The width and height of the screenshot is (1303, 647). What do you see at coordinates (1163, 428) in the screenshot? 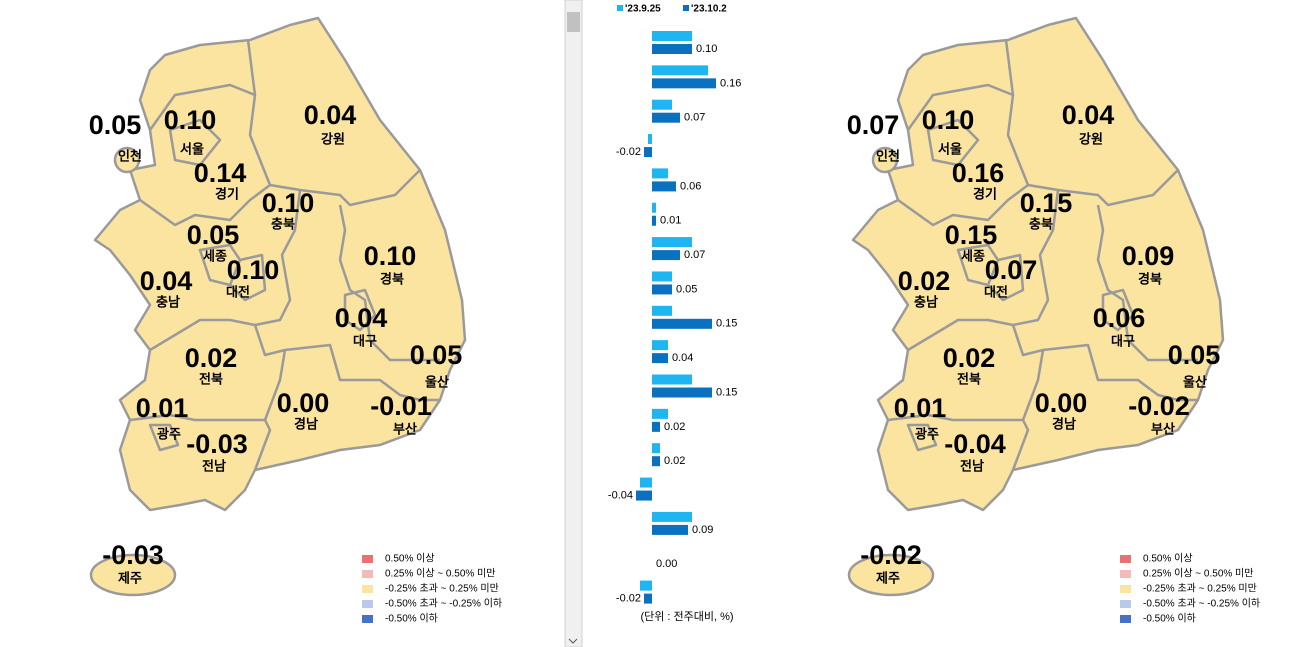
I see `region-name: 부산` at bounding box center [1163, 428].